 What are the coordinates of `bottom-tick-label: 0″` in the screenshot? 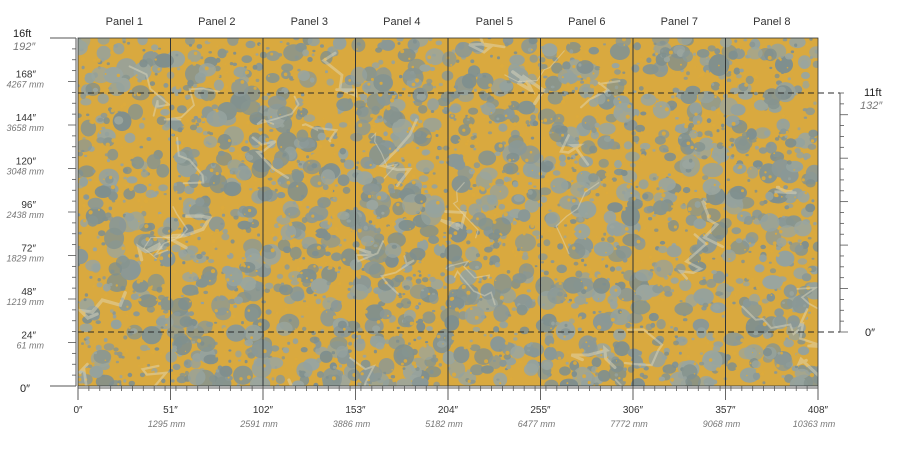 It's located at (78, 410).